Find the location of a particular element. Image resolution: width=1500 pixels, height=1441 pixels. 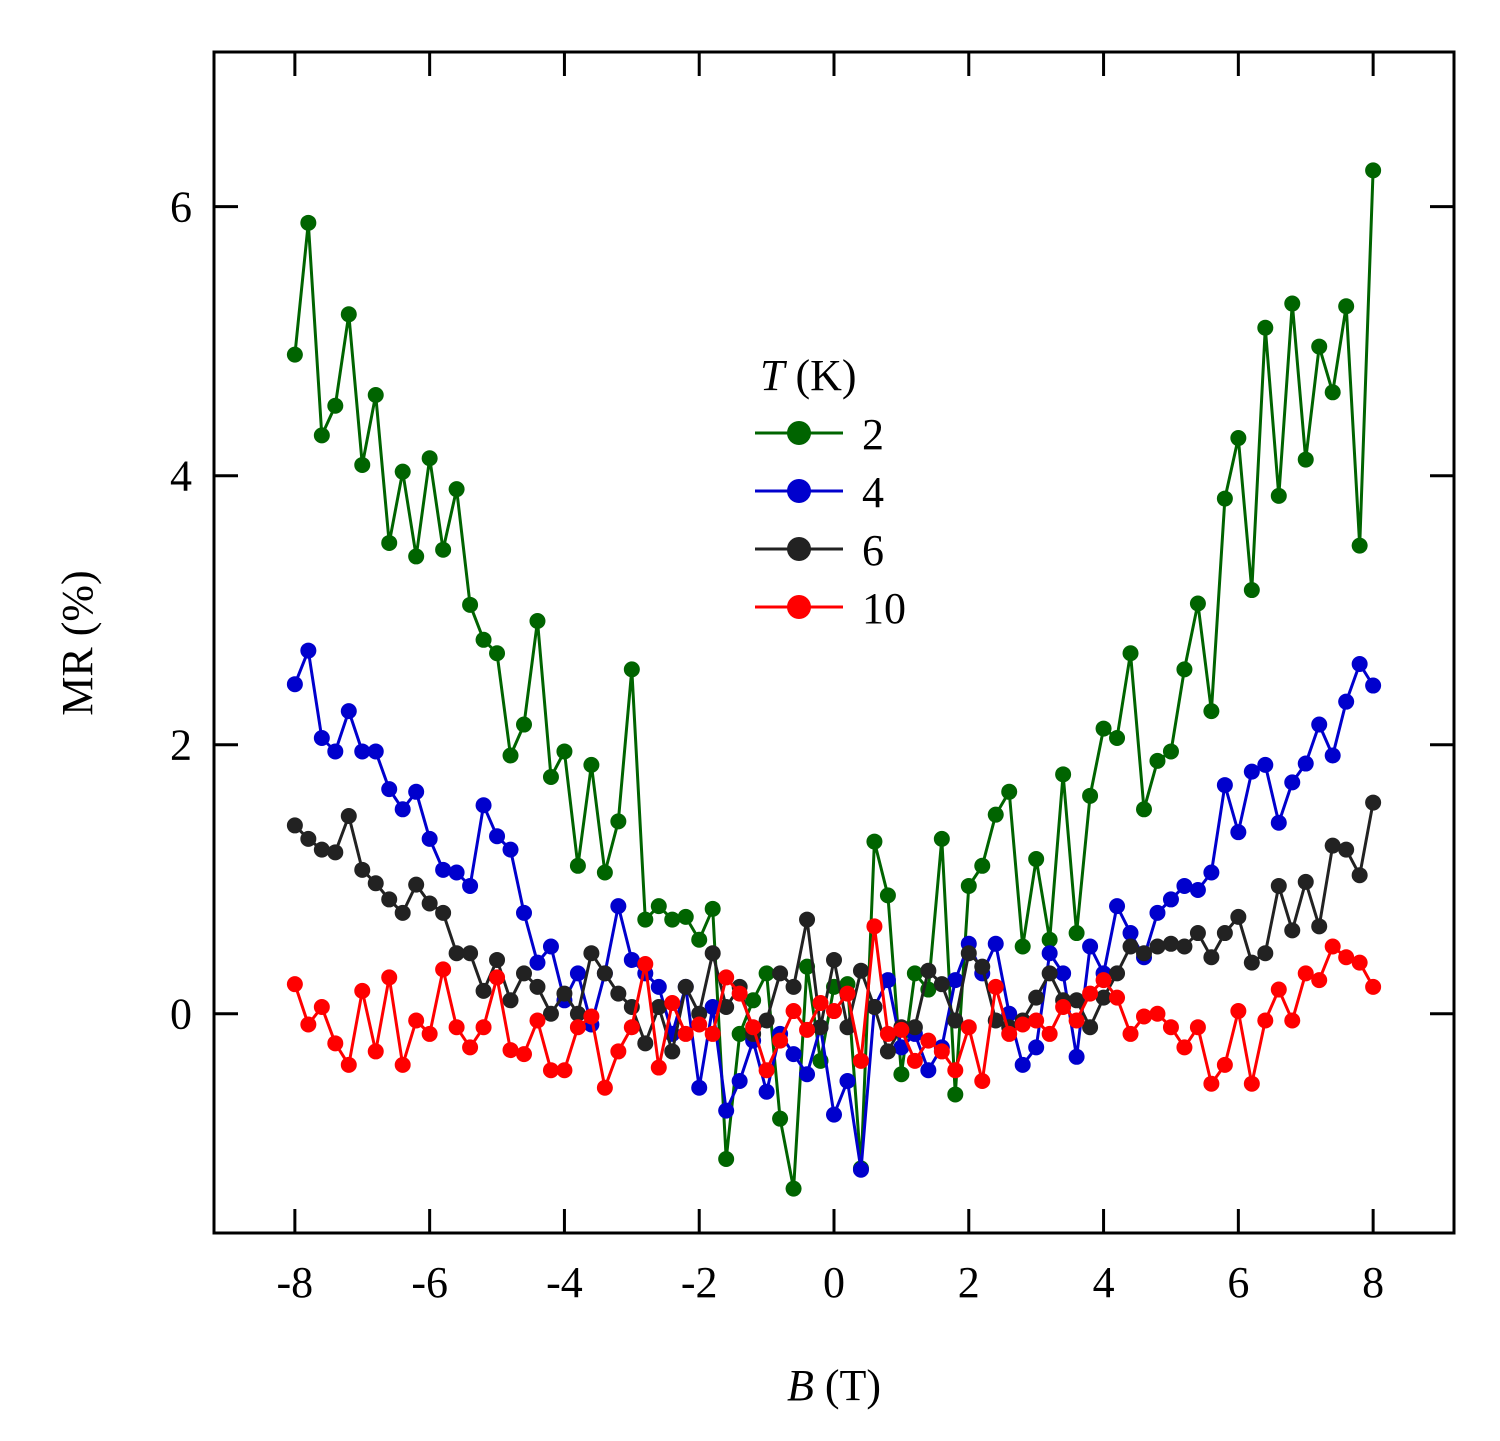

y-tick-label: 6 is located at coordinates (181, 207).